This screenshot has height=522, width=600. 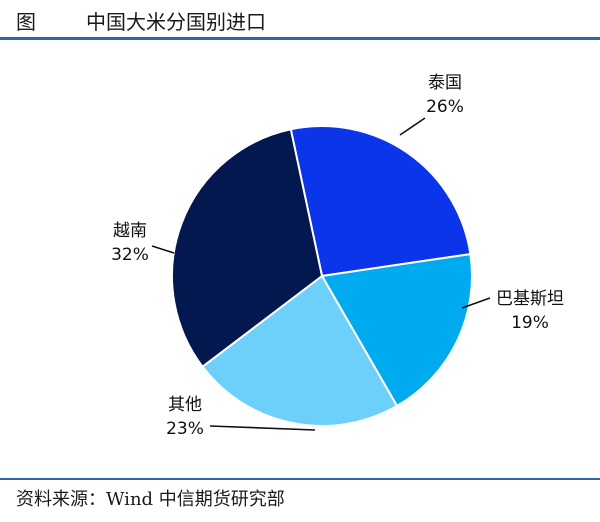 I want to click on figure-header: 图 中国大米分国别进口, so click(x=300, y=19).